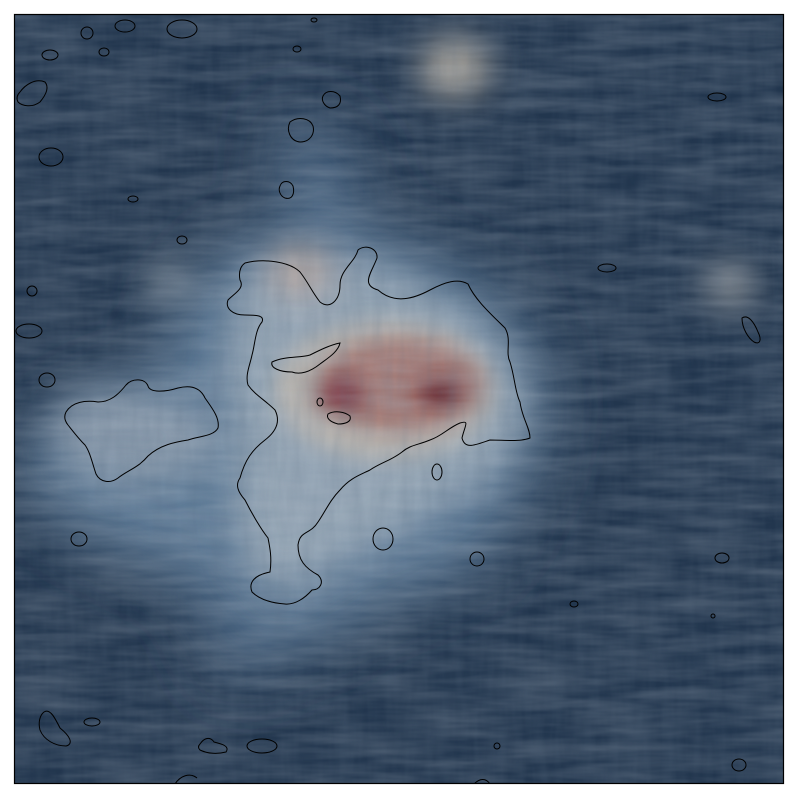 The height and width of the screenshot is (797, 797). Describe the element at coordinates (437, 472) in the screenshot. I see `contour-inner-d` at that location.